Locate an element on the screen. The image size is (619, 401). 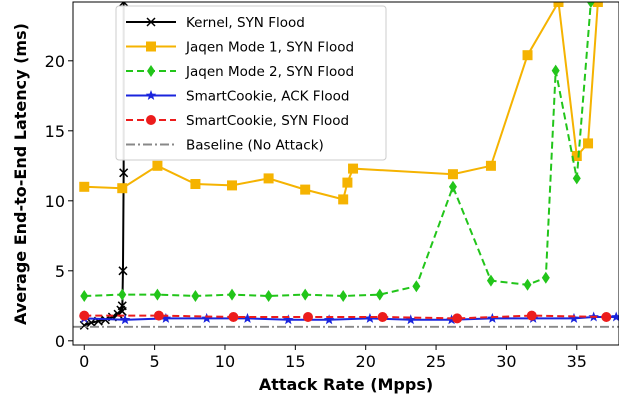
legend-label: Jaqen Mode 1, SYN Flood is located at coordinates (269, 48).